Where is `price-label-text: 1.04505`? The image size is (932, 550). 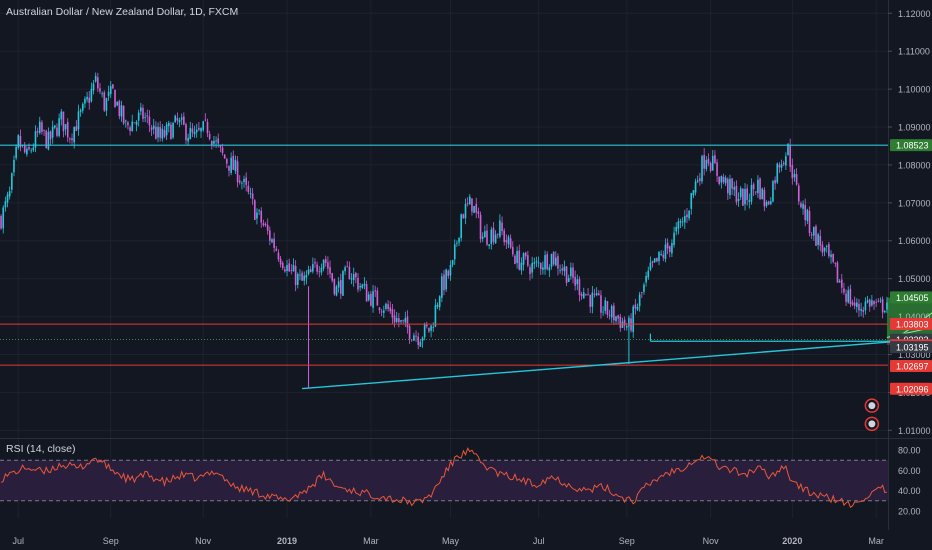 price-label-text: 1.04505 is located at coordinates (912, 298).